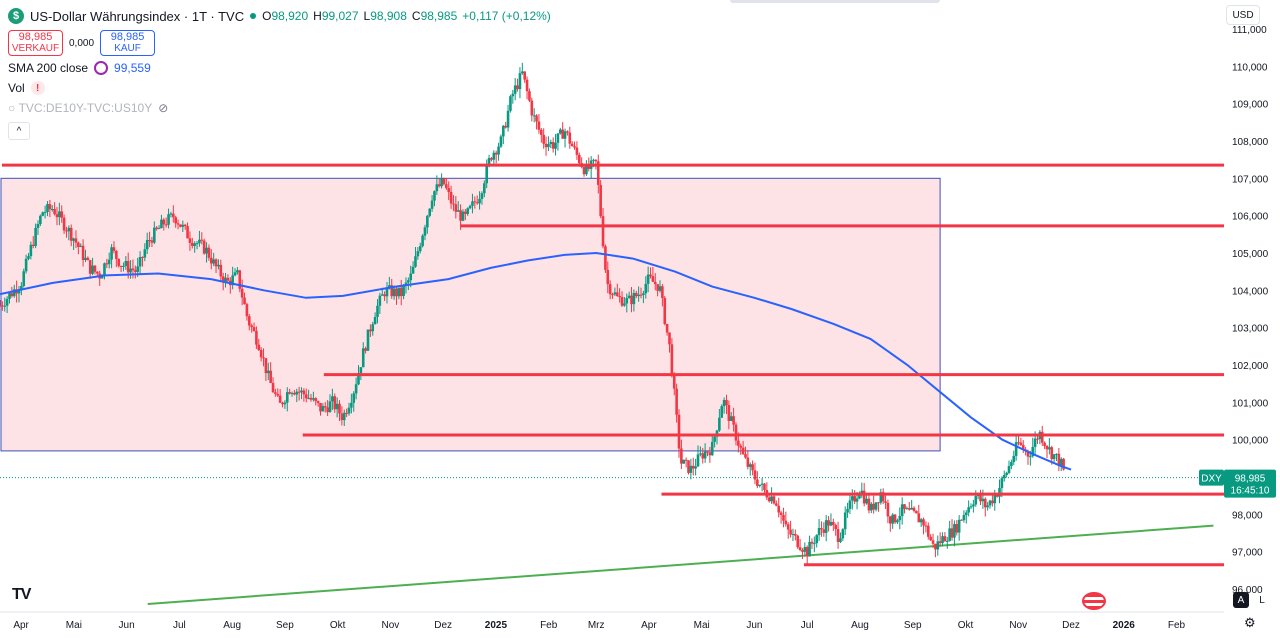  Describe the element at coordinates (1262, 600) in the screenshot. I see `log-scale-button: L` at that location.